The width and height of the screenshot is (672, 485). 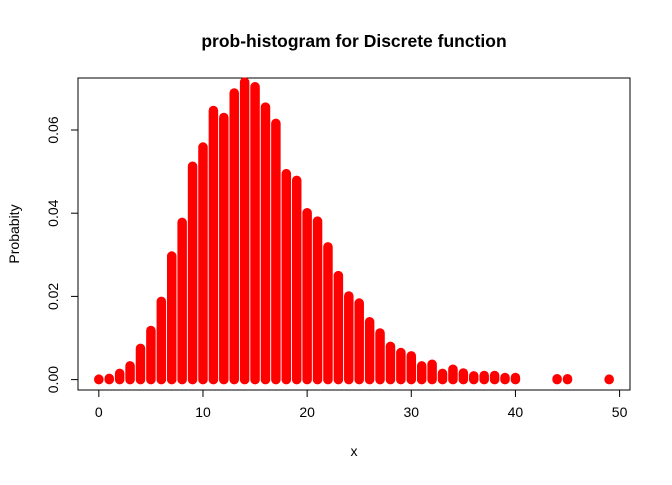 What do you see at coordinates (307, 412) in the screenshot?
I see `x-tick-label: 20` at bounding box center [307, 412].